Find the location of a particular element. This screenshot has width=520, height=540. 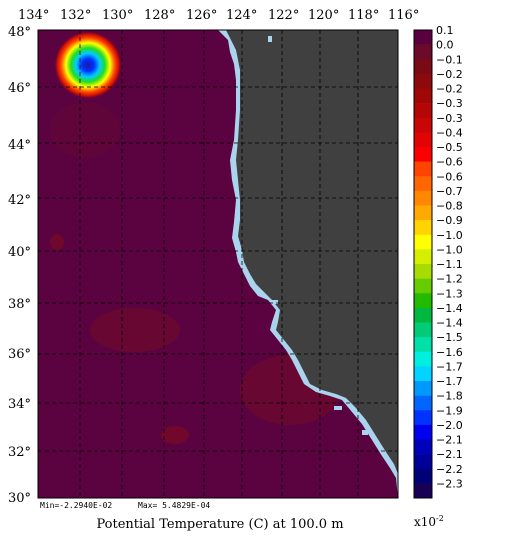

lat-label: 38° is located at coordinates (19, 304).